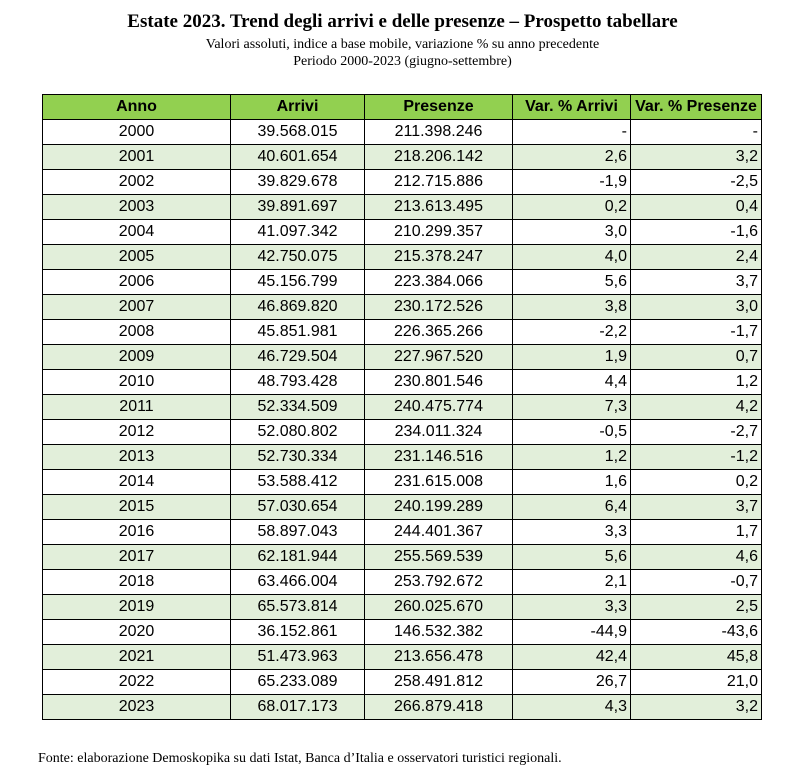 The width and height of the screenshot is (805, 783). Describe the element at coordinates (571, 482) in the screenshot. I see `cell-var-arrivi: 1,6` at that location.